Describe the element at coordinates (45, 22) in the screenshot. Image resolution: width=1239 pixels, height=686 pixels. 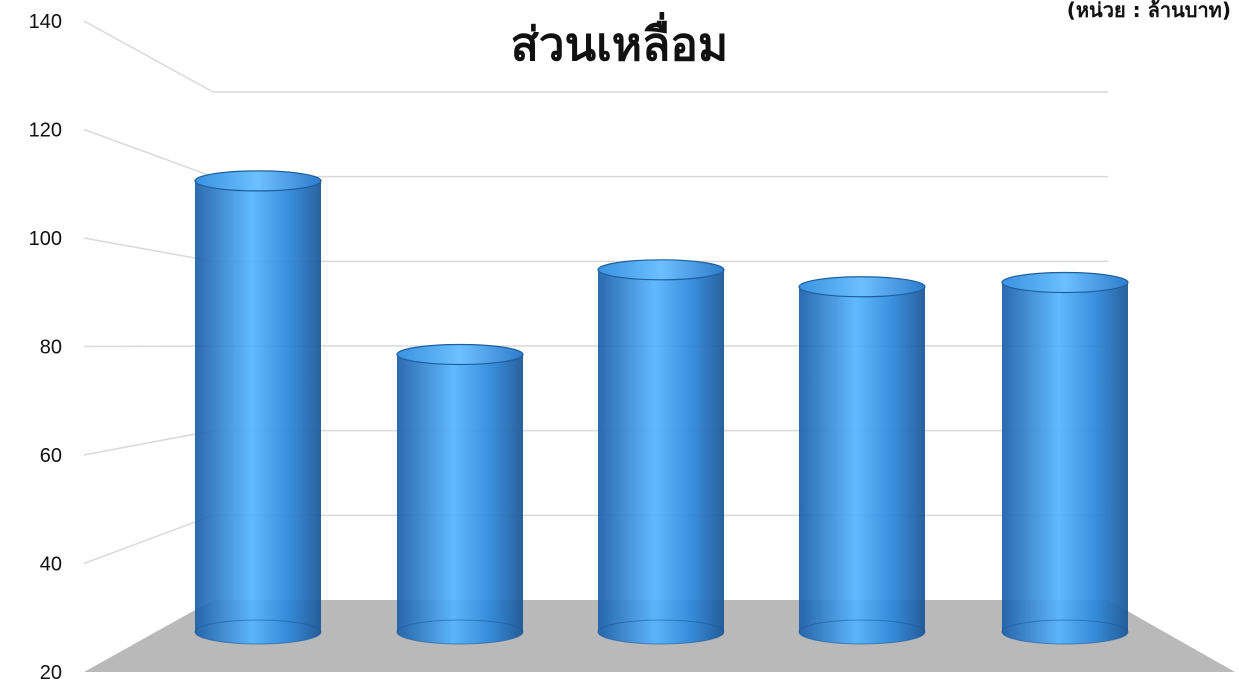
I see `y-tick-label: 140` at that location.